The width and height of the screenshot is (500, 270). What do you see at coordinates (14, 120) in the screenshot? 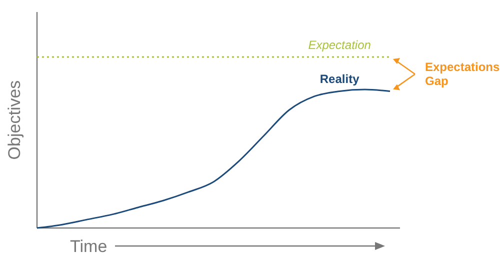
I see `y-axis-title: Objectives` at bounding box center [14, 120].